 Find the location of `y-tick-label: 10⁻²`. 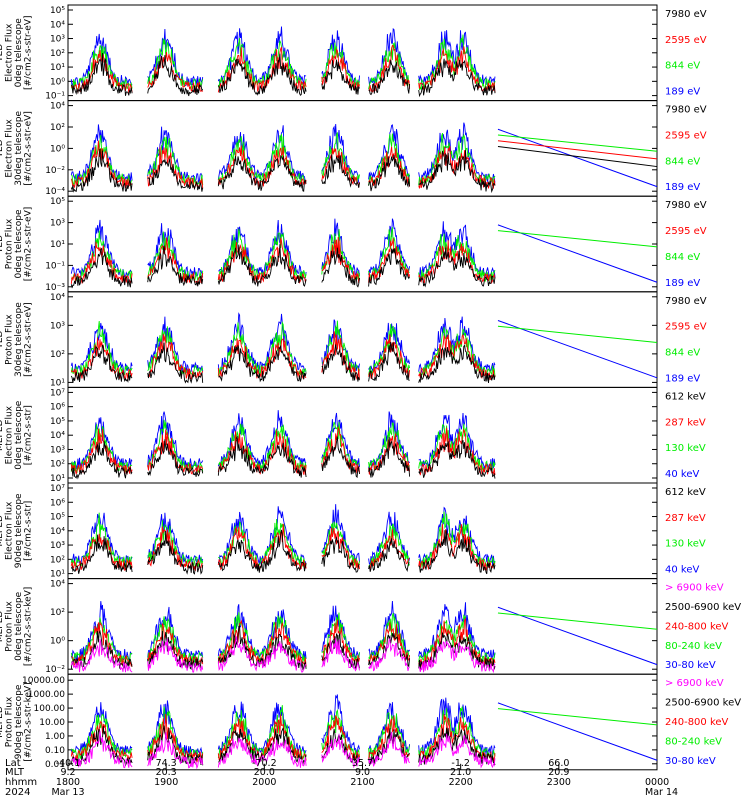

y-tick-label: 10⁻² is located at coordinates (55, 670).